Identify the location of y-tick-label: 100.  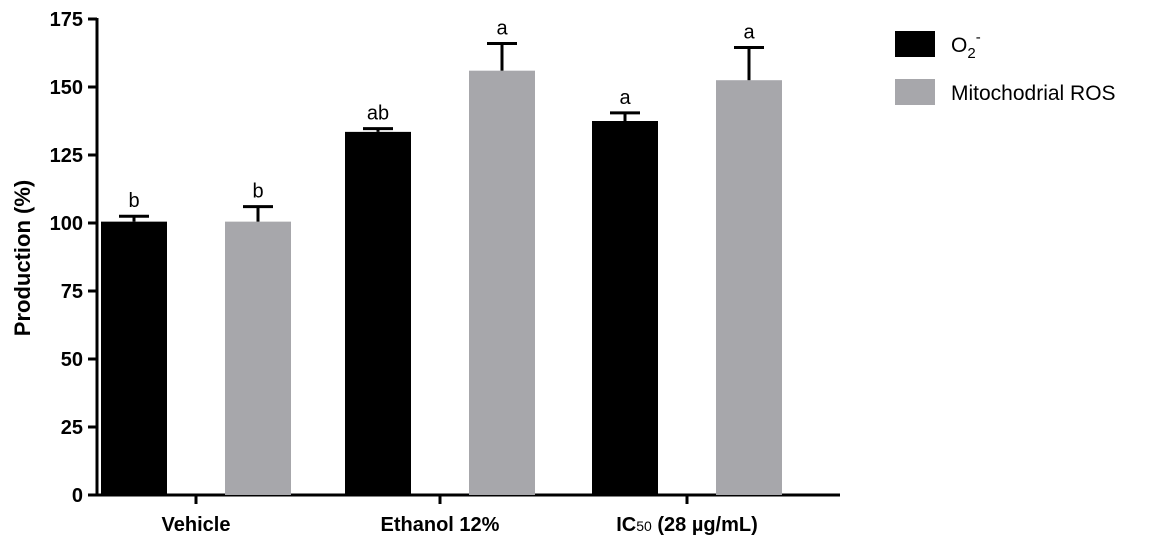
(66, 224).